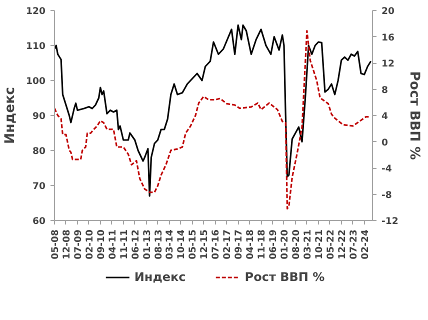 This screenshot has width=428, height=320. I want to click on x-tick-label: 10-14, so click(182, 244).